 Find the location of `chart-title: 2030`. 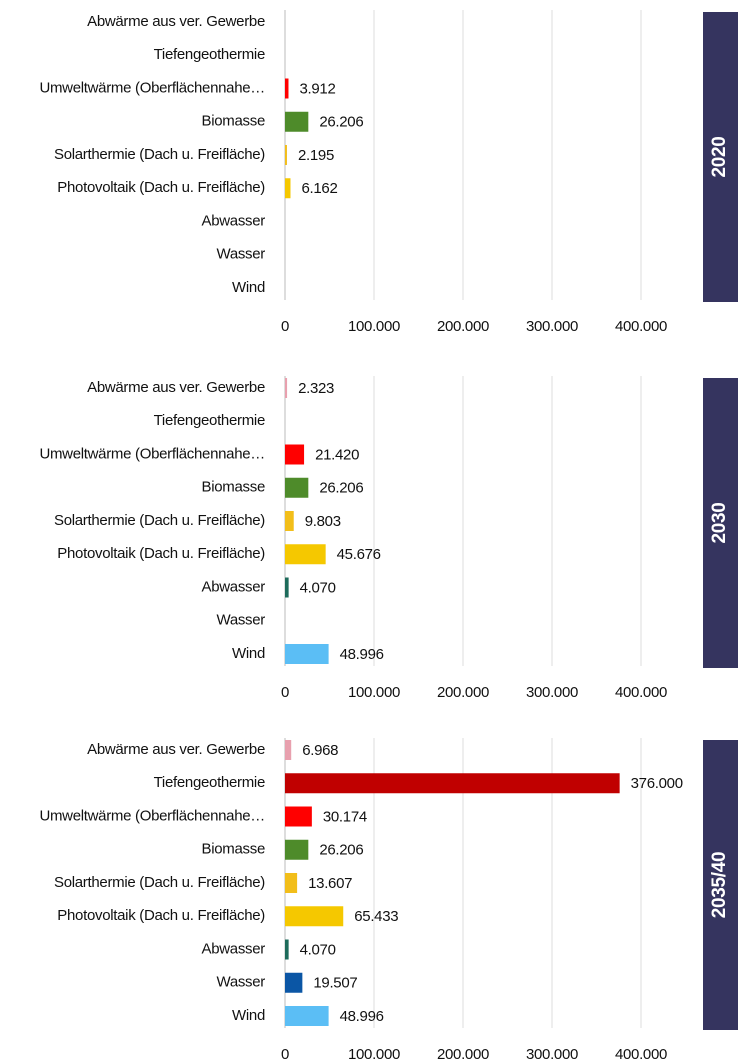

chart-title: 2030 is located at coordinates (719, 522).